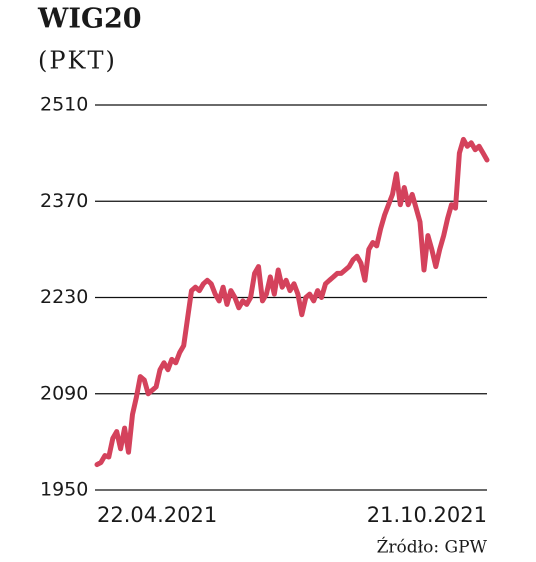 The image size is (536, 562). I want to click on y-tick-label: 2230, so click(64, 297).